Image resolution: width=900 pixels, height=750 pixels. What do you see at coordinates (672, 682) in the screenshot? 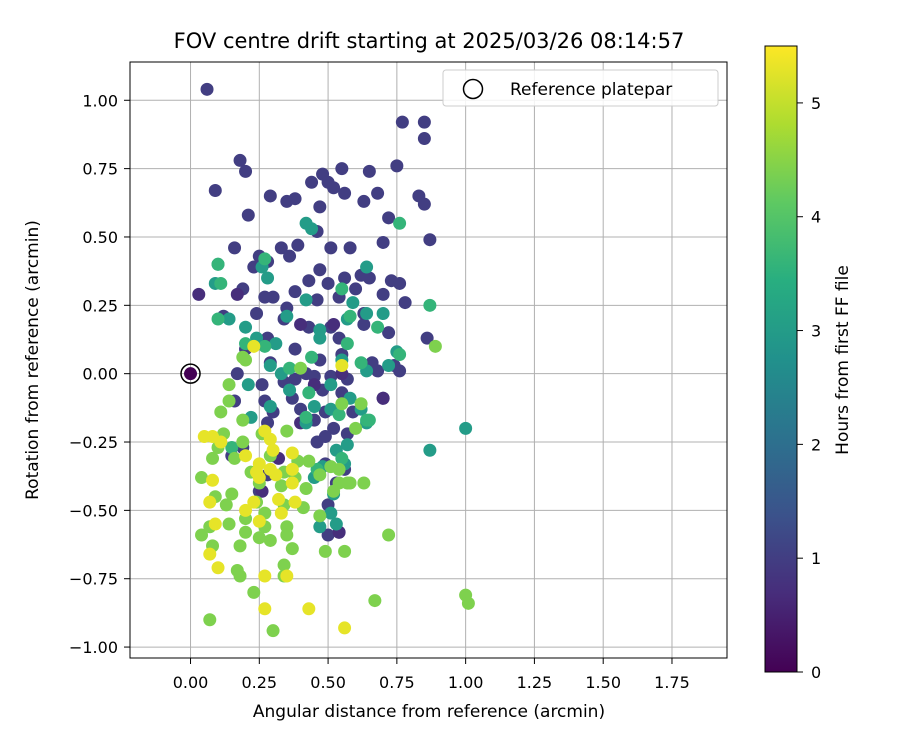
I see `x-tick-label: 1.75` at bounding box center [672, 682].